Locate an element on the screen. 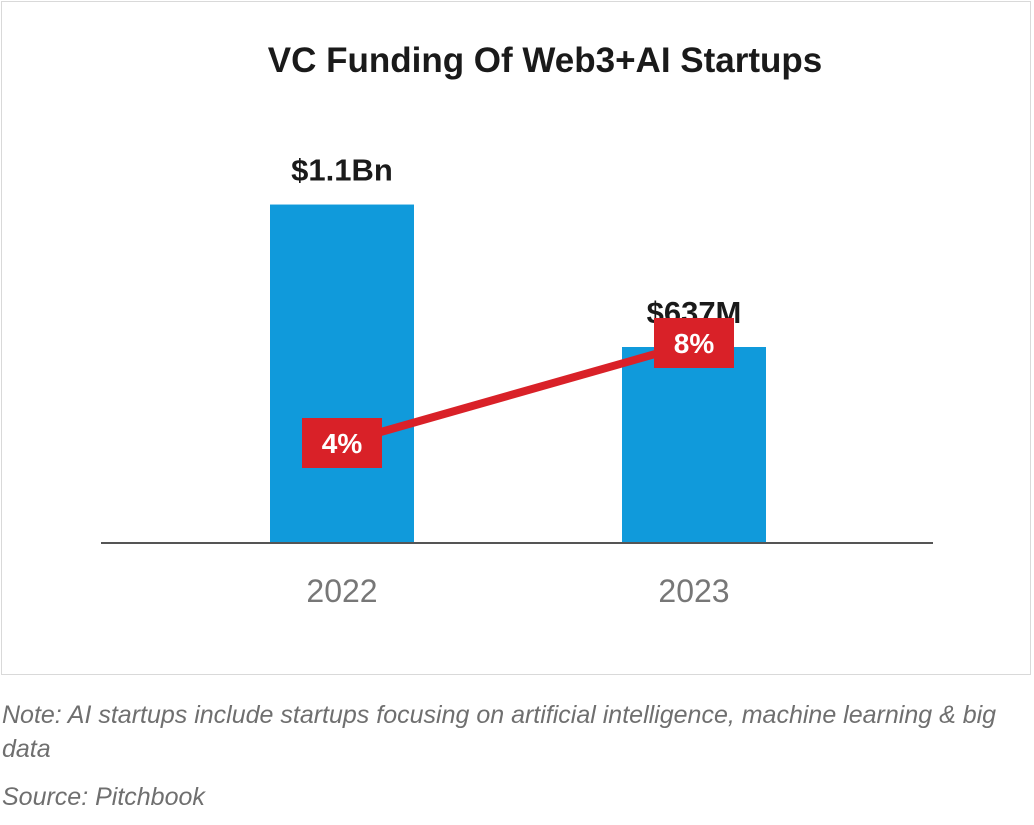  share-marker-2023 is located at coordinates (694, 343).